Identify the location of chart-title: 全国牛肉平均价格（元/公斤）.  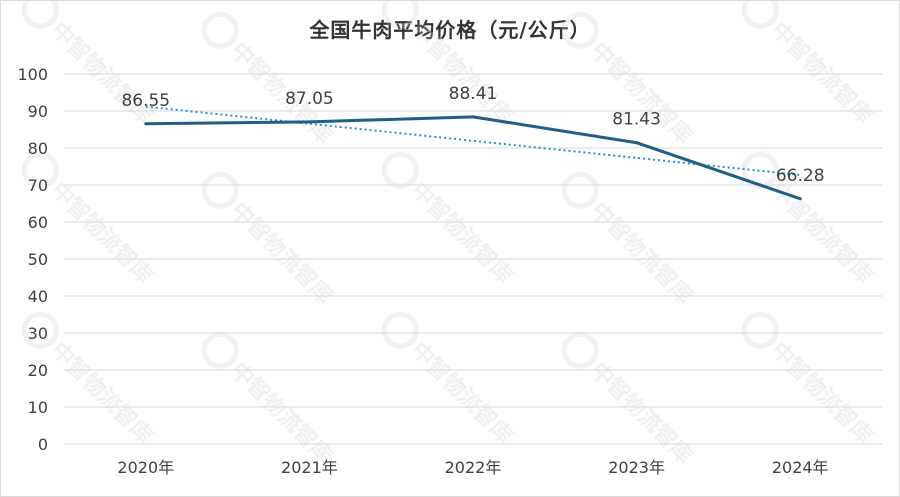
(450, 30).